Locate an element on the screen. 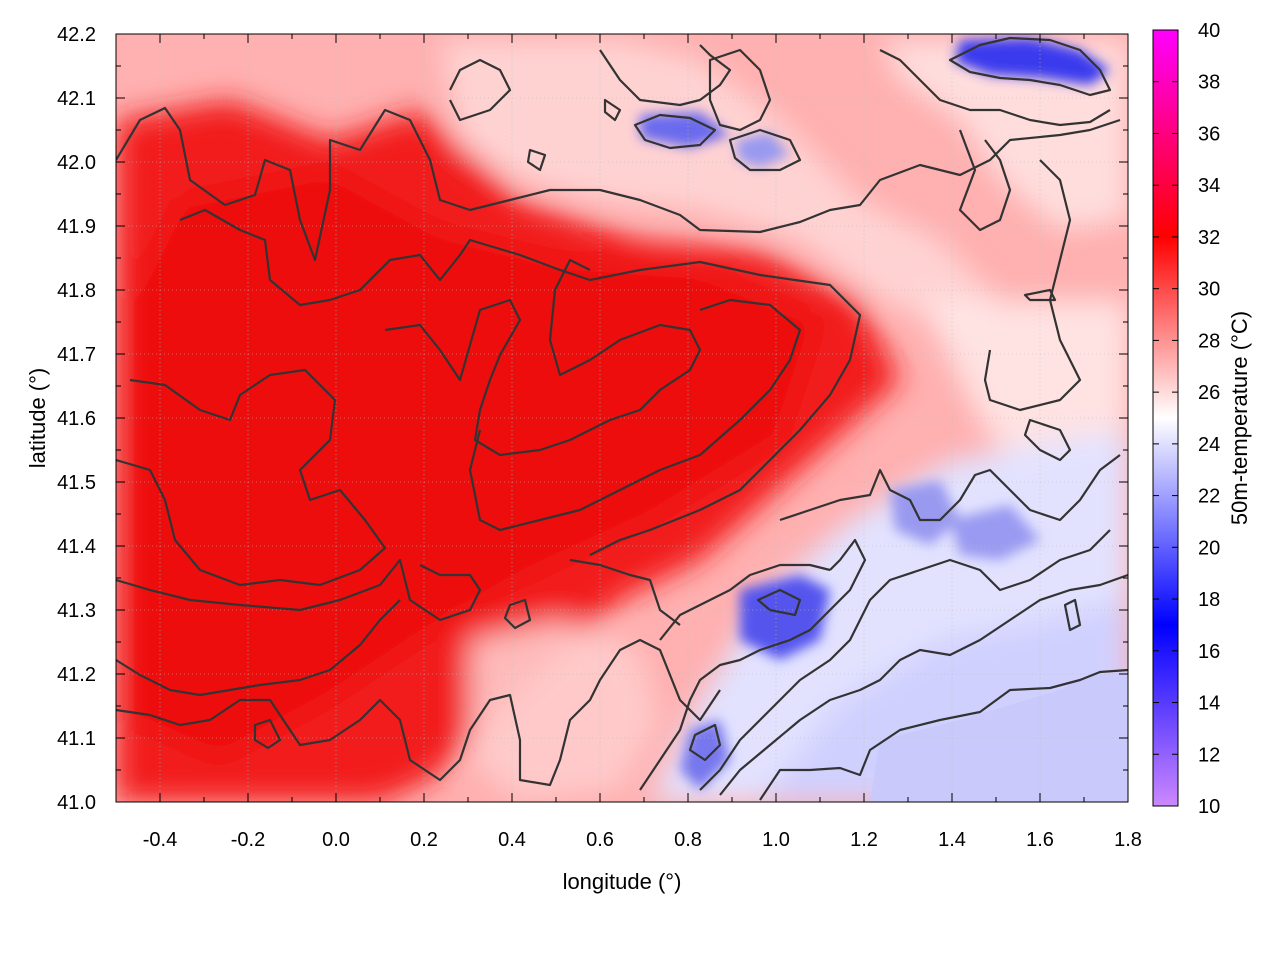 Image resolution: width=1280 pixels, height=965 pixels. x-tick-label: 0.6 is located at coordinates (600, 840).